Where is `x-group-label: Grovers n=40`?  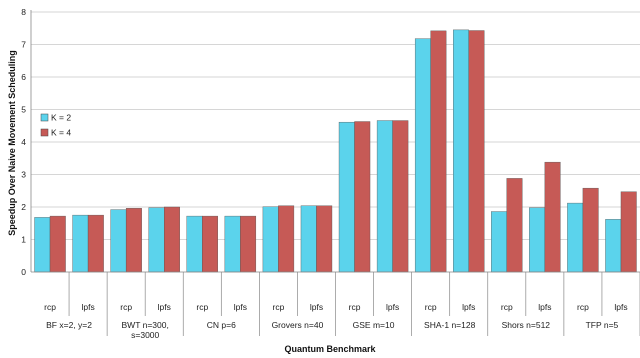 x-group-label: Grovers n=40 is located at coordinates (298, 325).